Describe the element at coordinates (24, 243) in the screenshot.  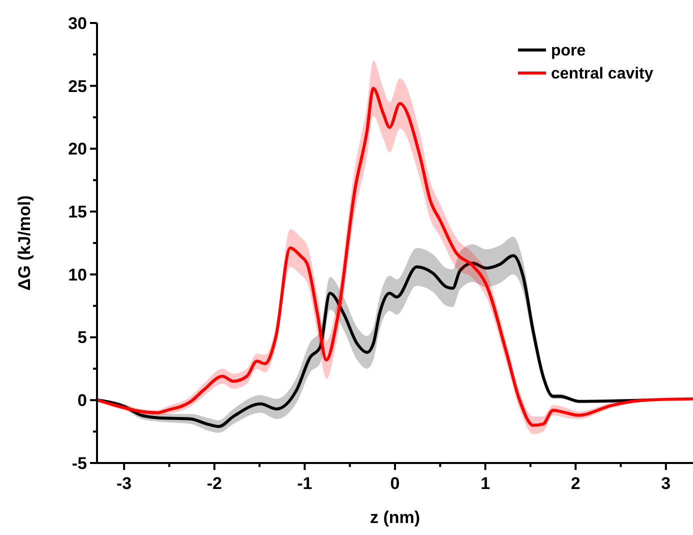
I see `y-axis-title: ΔG (kJ/mol)` at that location.